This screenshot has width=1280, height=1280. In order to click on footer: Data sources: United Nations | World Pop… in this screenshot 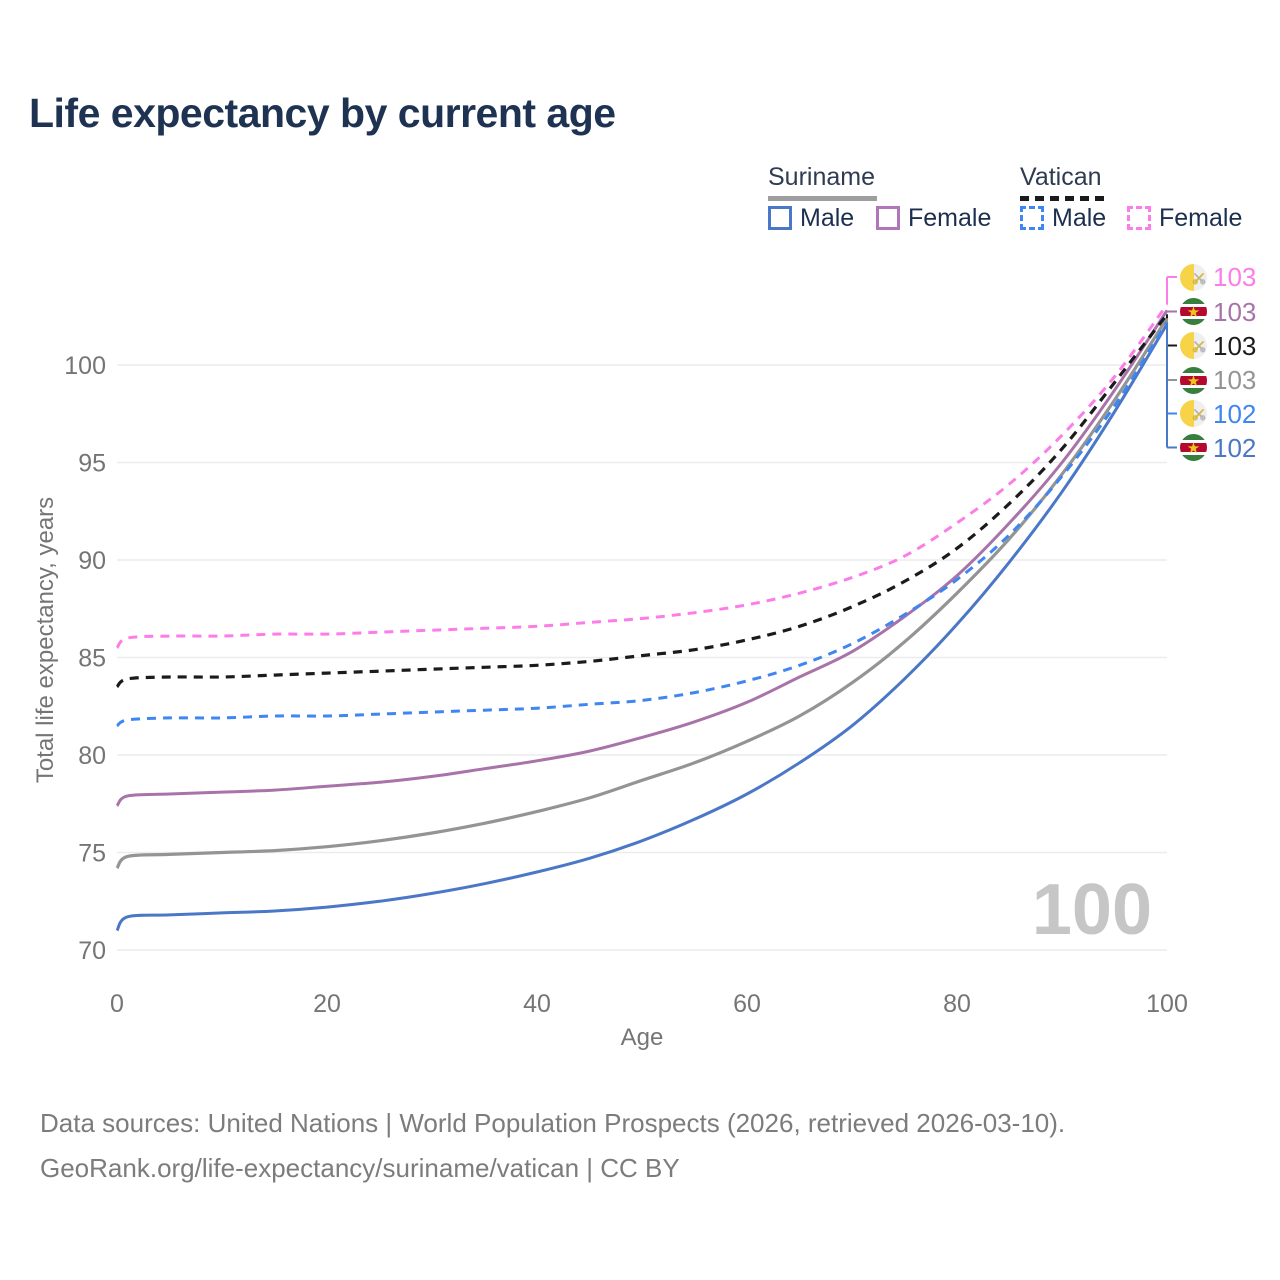, I will do `click(552, 1153)`.